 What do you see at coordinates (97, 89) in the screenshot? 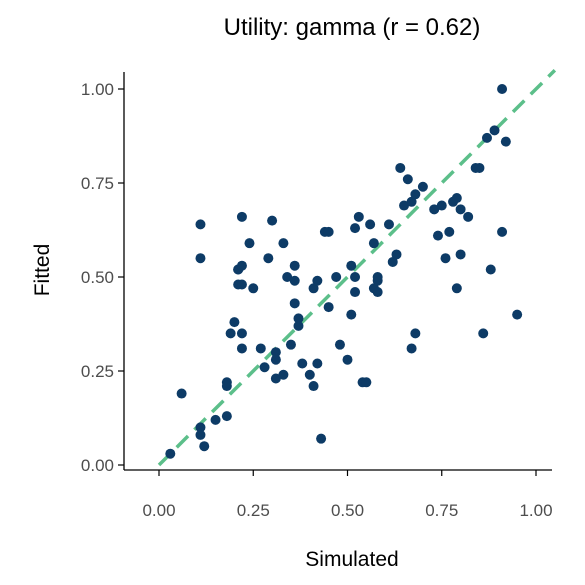
I see `y-tick-label: 1.00` at bounding box center [97, 89].